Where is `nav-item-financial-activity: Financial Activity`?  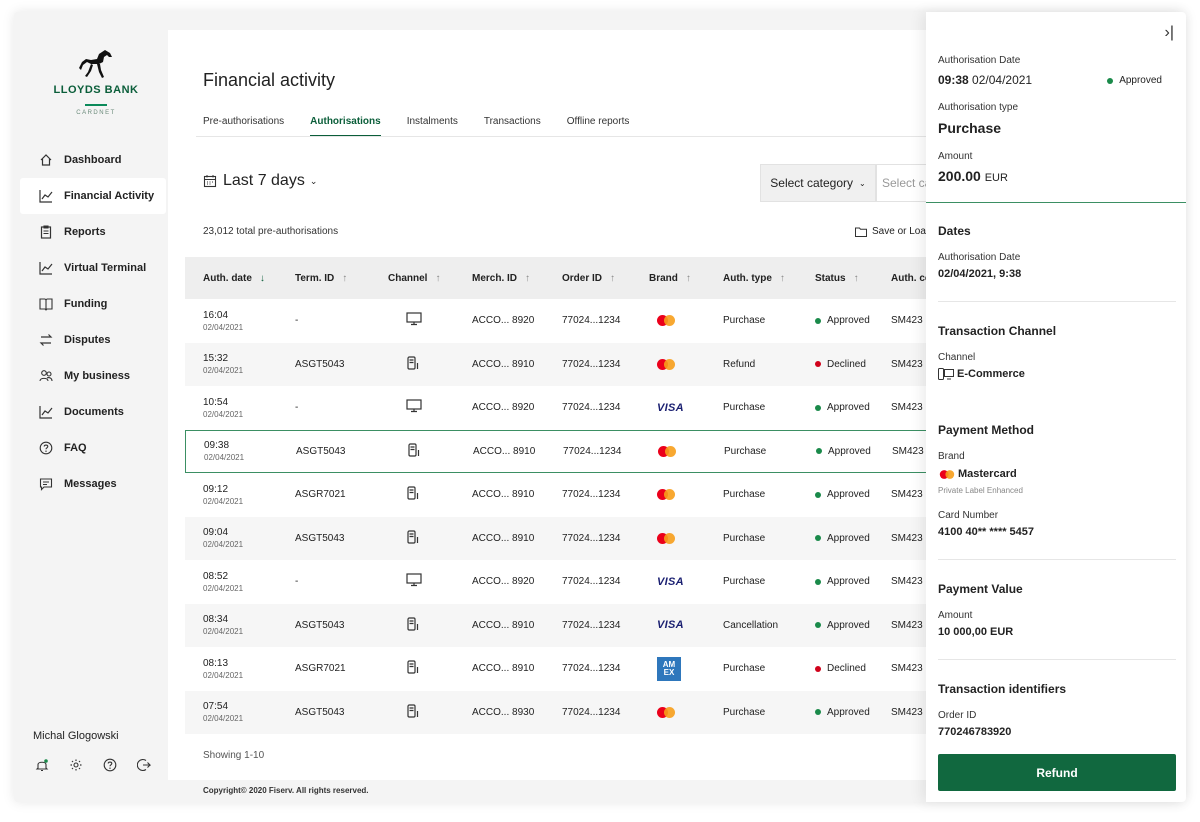 nav-item-financial-activity: Financial Activity is located at coordinates (93, 196).